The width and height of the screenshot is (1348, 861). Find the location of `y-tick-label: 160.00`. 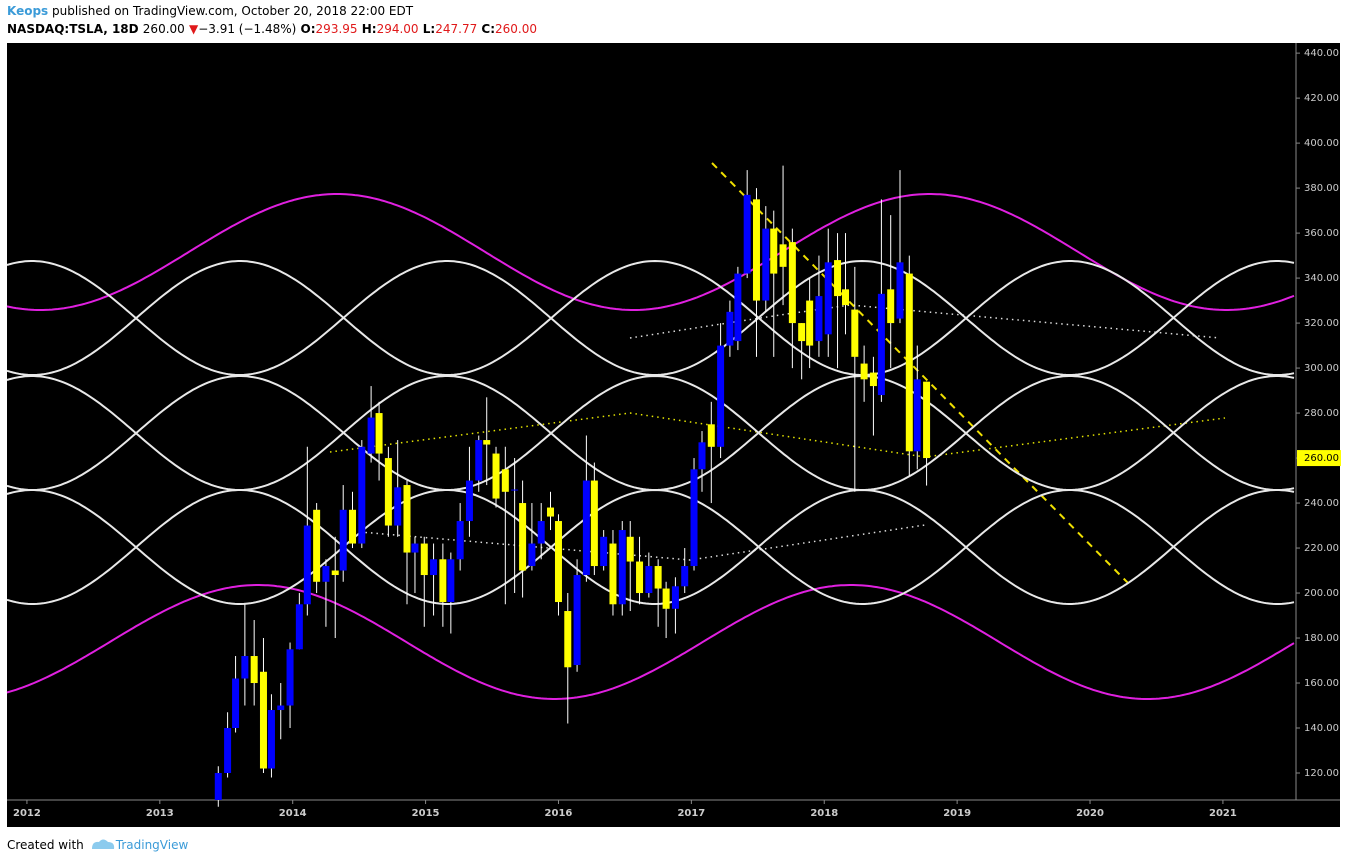

y-tick-label: 160.00 is located at coordinates (1321, 683).